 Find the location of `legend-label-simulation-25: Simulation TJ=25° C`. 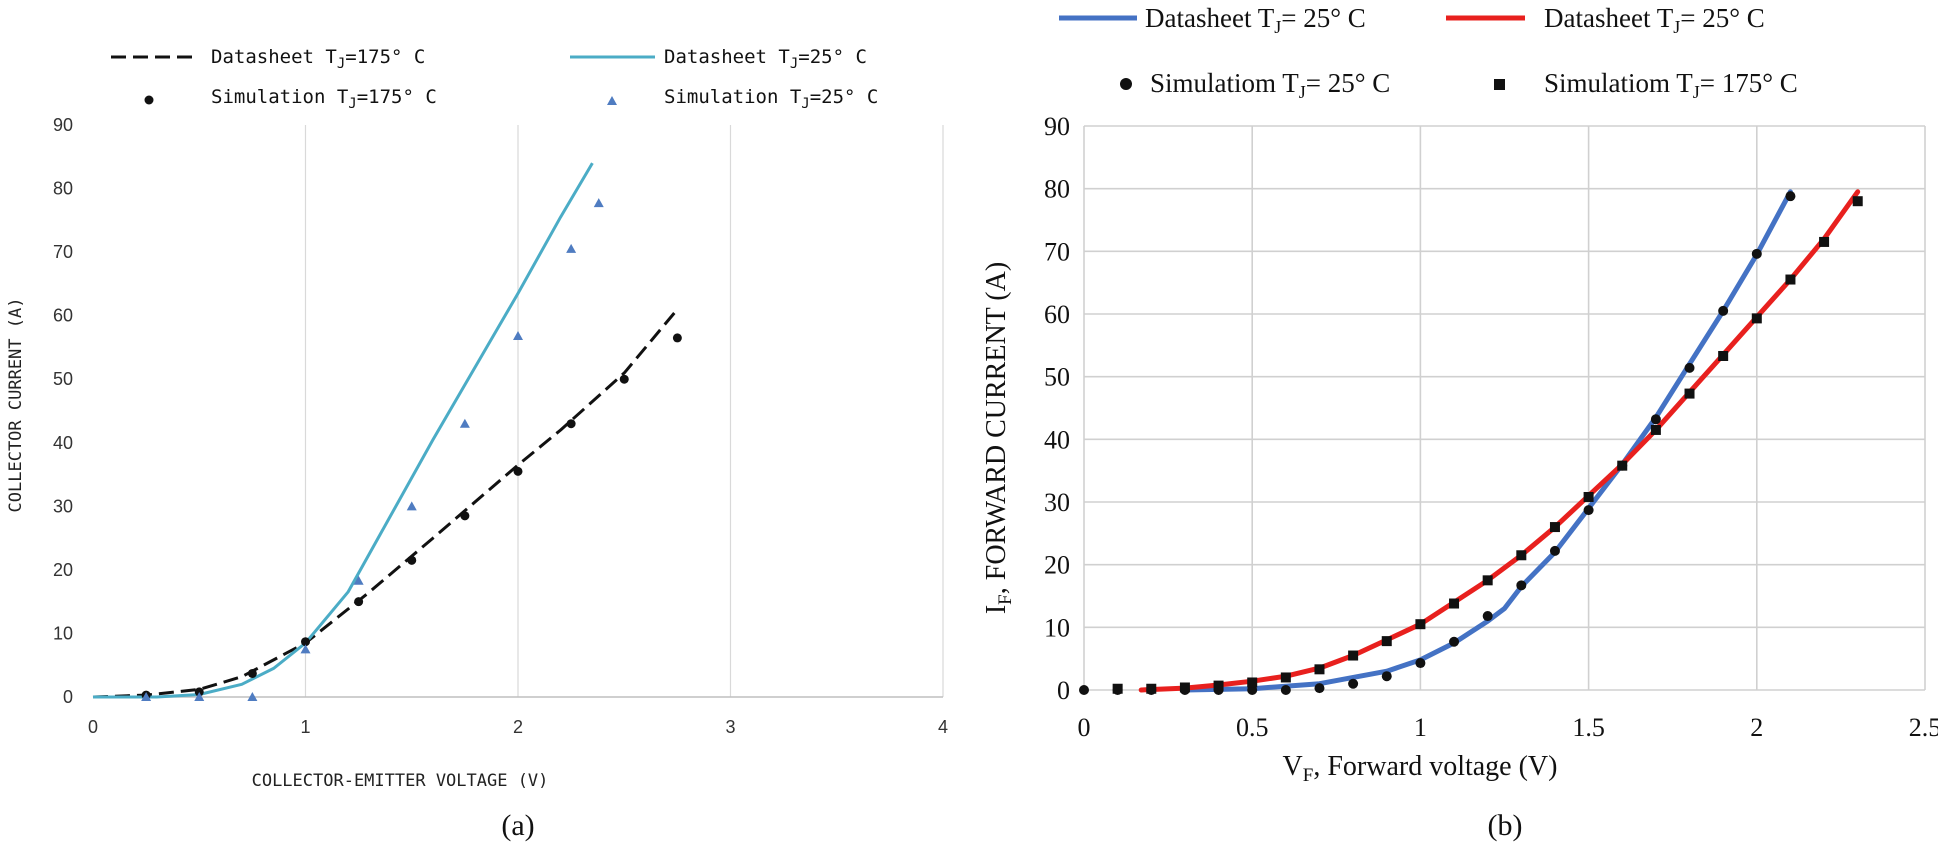

legend-label-simulation-25: Simulation TJ=25° C is located at coordinates (771, 99).